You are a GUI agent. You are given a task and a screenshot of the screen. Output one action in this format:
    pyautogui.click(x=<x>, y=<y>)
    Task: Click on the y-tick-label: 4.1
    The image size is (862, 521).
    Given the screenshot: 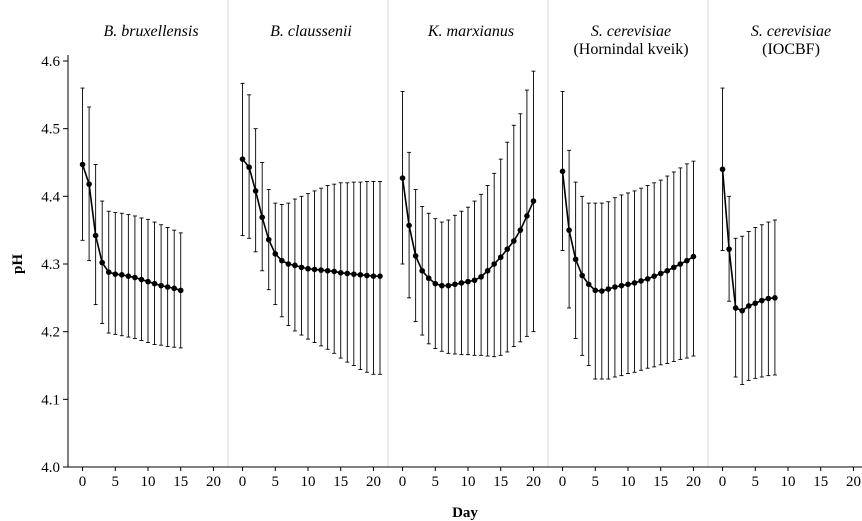 What is the action you would take?
    pyautogui.click(x=50, y=400)
    